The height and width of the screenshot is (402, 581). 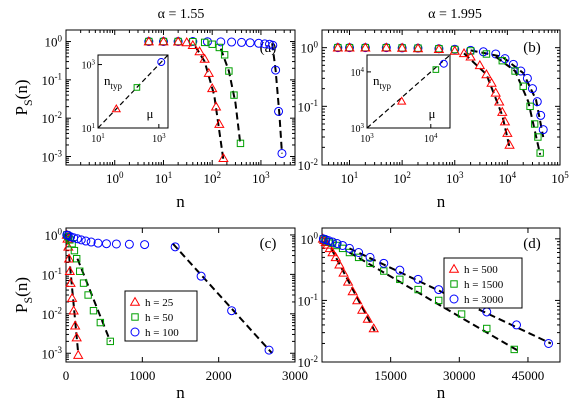 I want to click on legend-label: h = 1500, so click(x=484, y=285).